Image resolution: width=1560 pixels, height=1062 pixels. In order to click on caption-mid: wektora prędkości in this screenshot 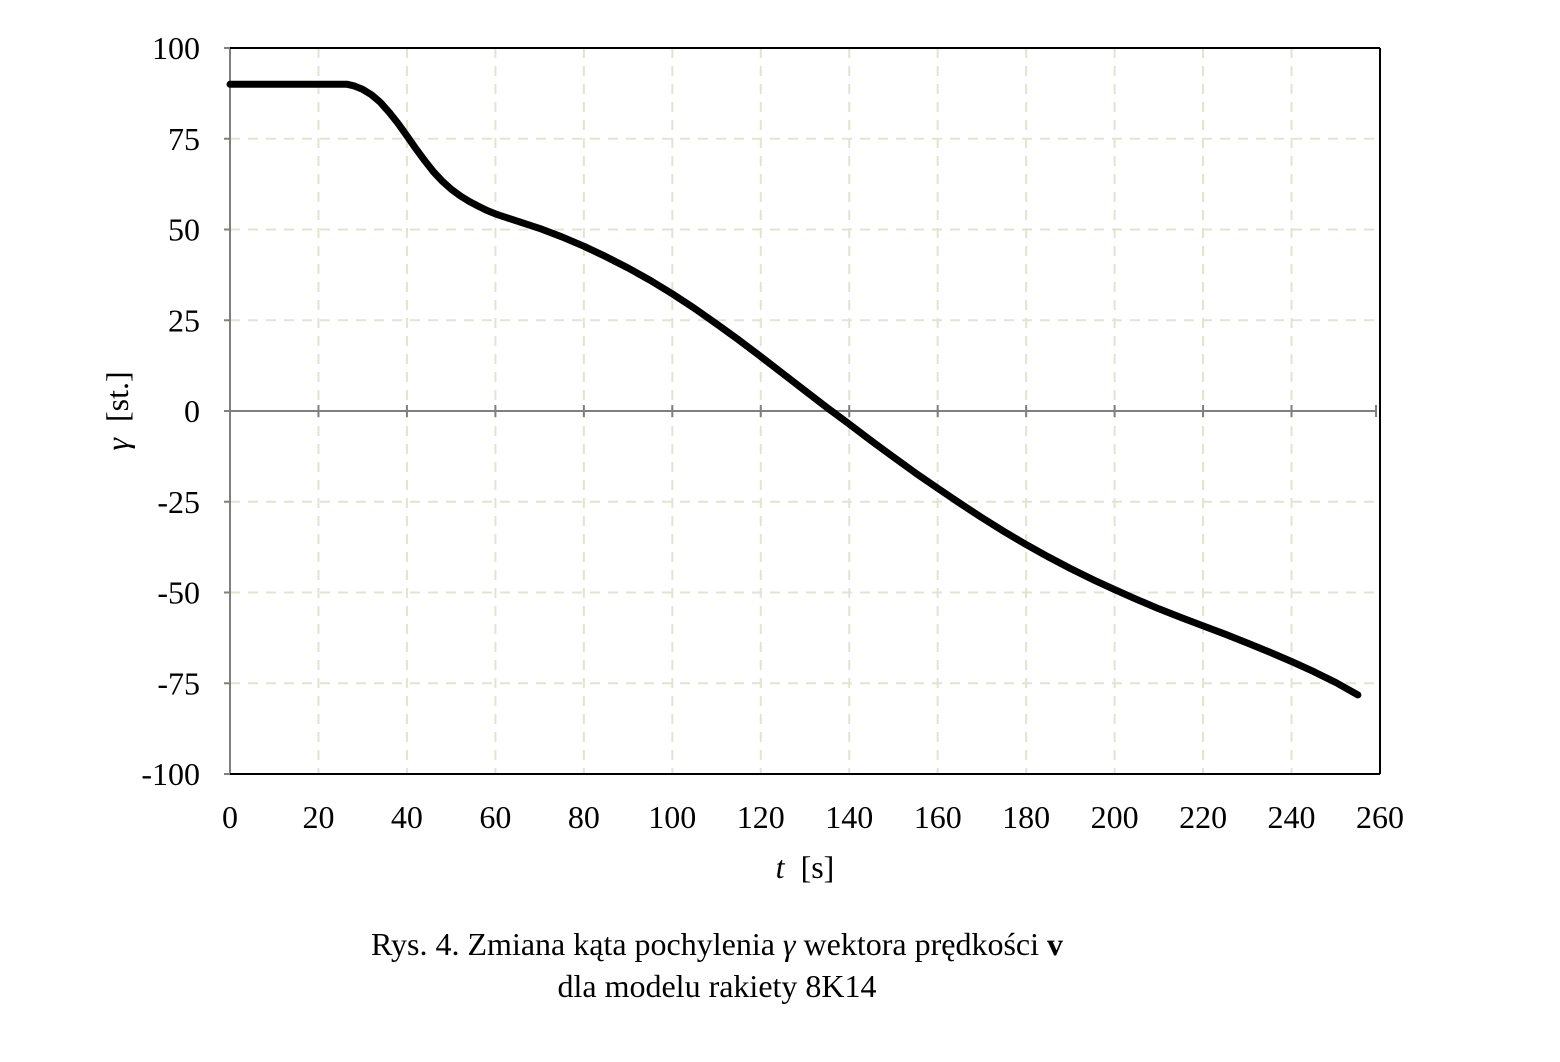, I will do `click(921, 944)`.